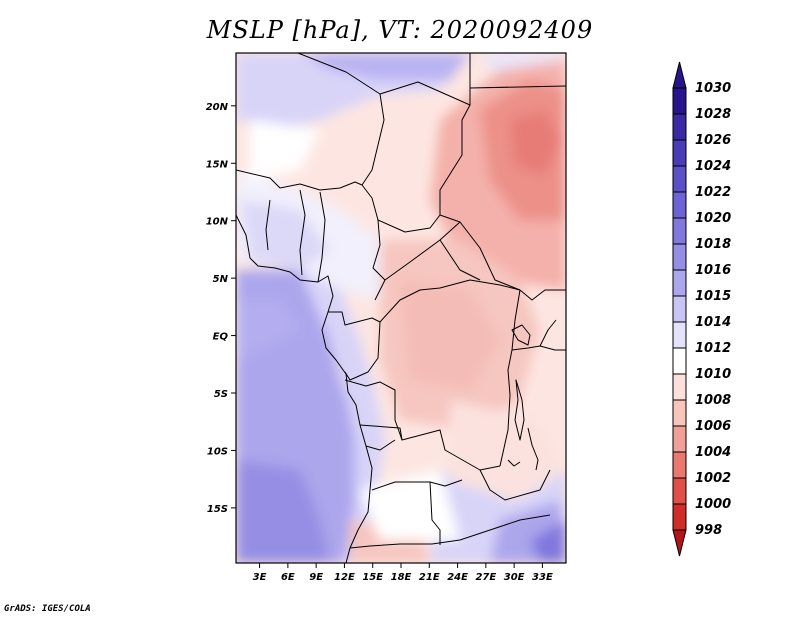 Image resolution: width=800 pixels, height=618 pixels. Describe the element at coordinates (713, 192) in the screenshot. I see `colorbar-label: 1022` at that location.